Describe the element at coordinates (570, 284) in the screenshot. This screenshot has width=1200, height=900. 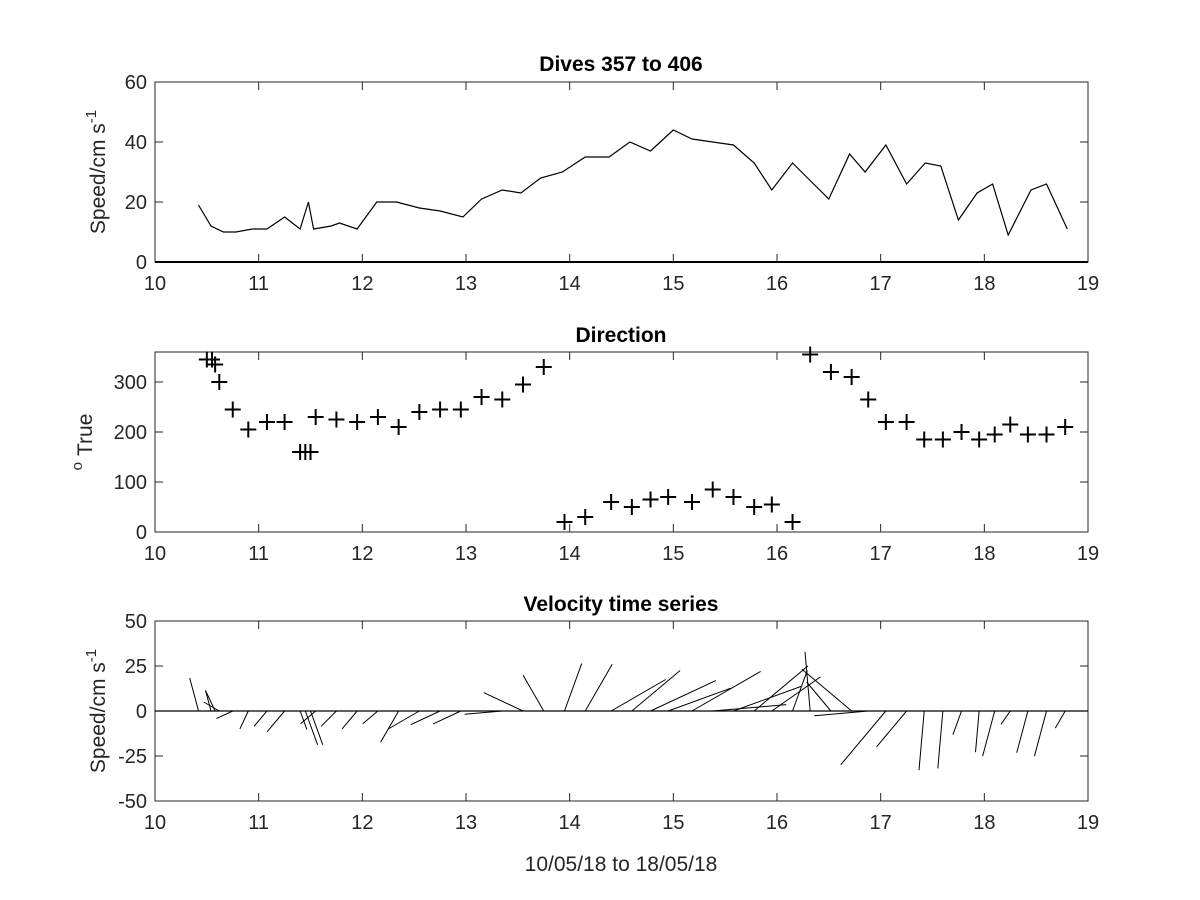
I see `speed-x-tick-label: 14` at that location.